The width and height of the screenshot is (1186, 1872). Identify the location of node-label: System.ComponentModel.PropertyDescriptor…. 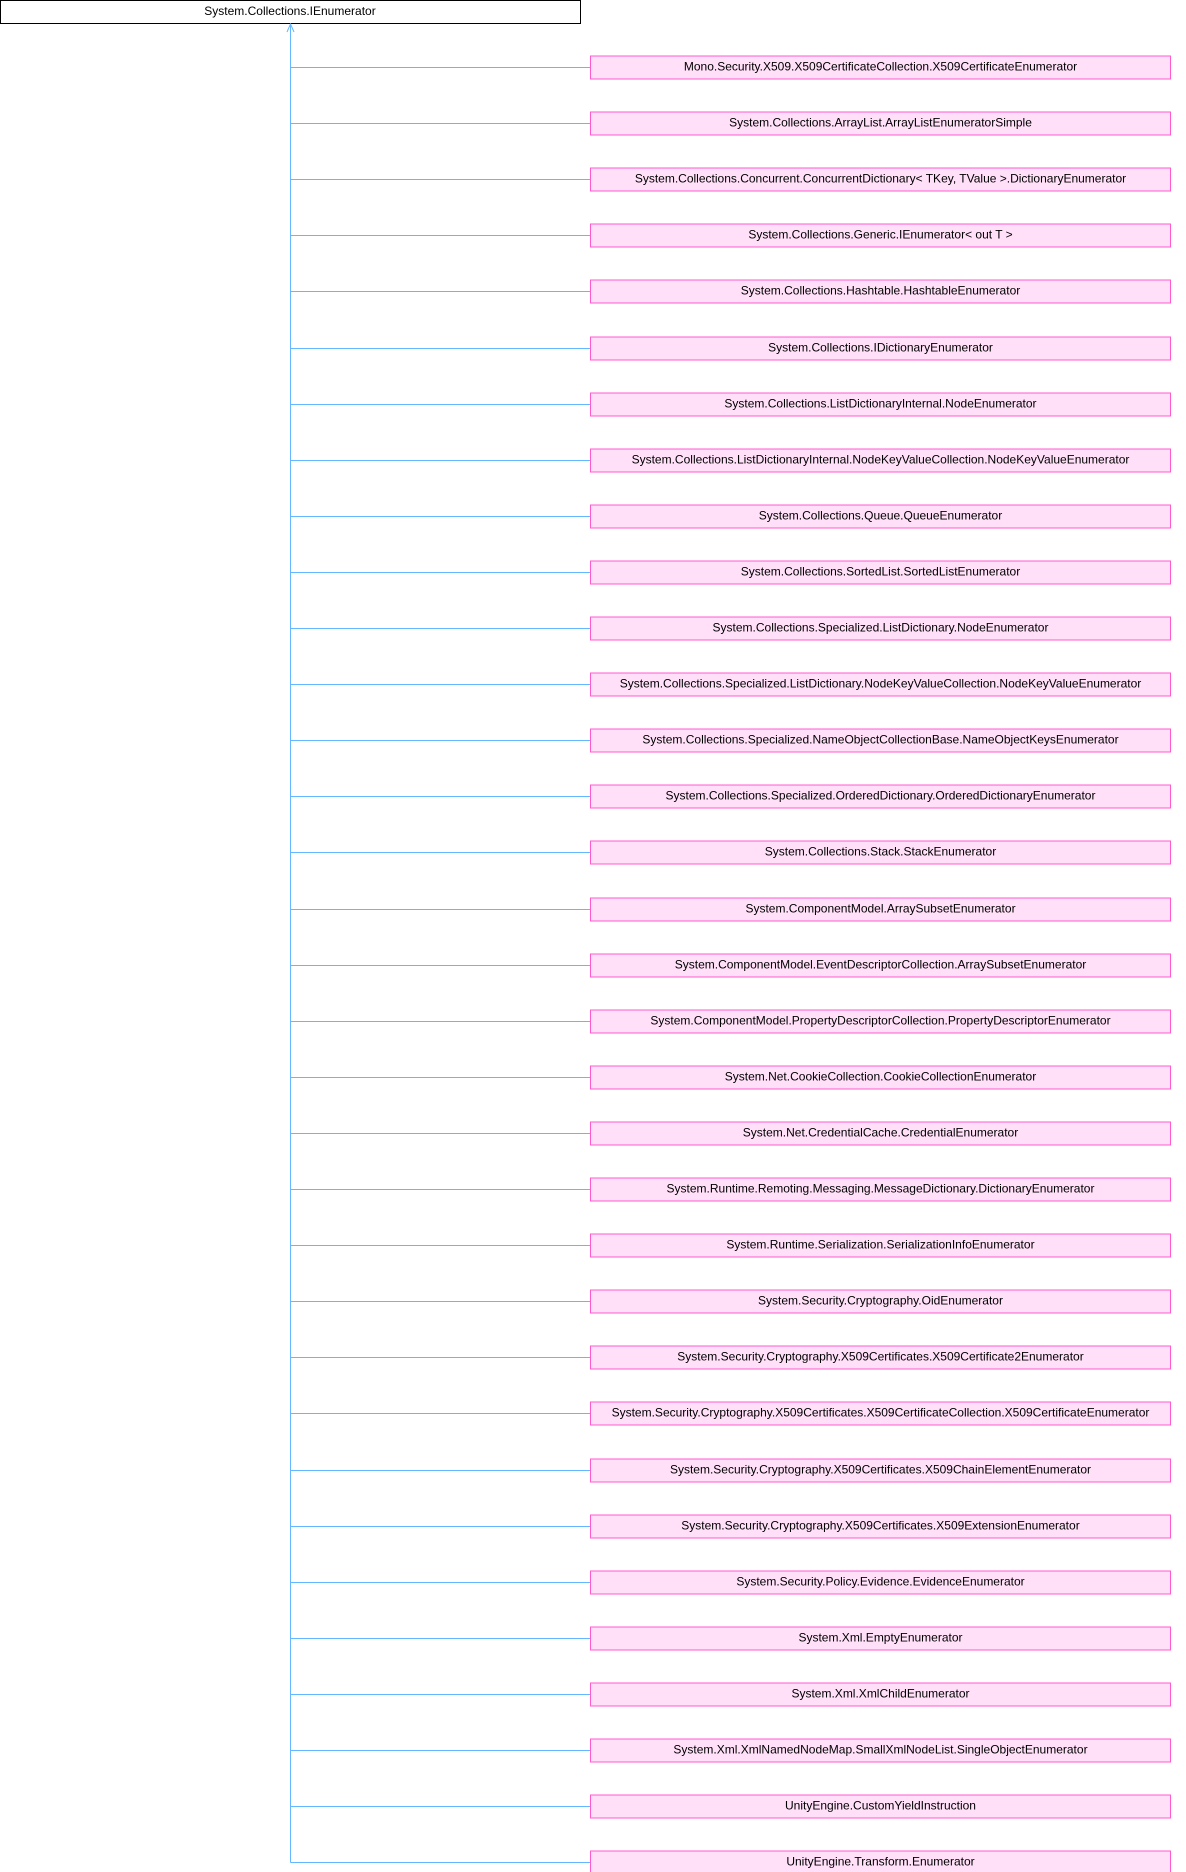
(880, 1021).